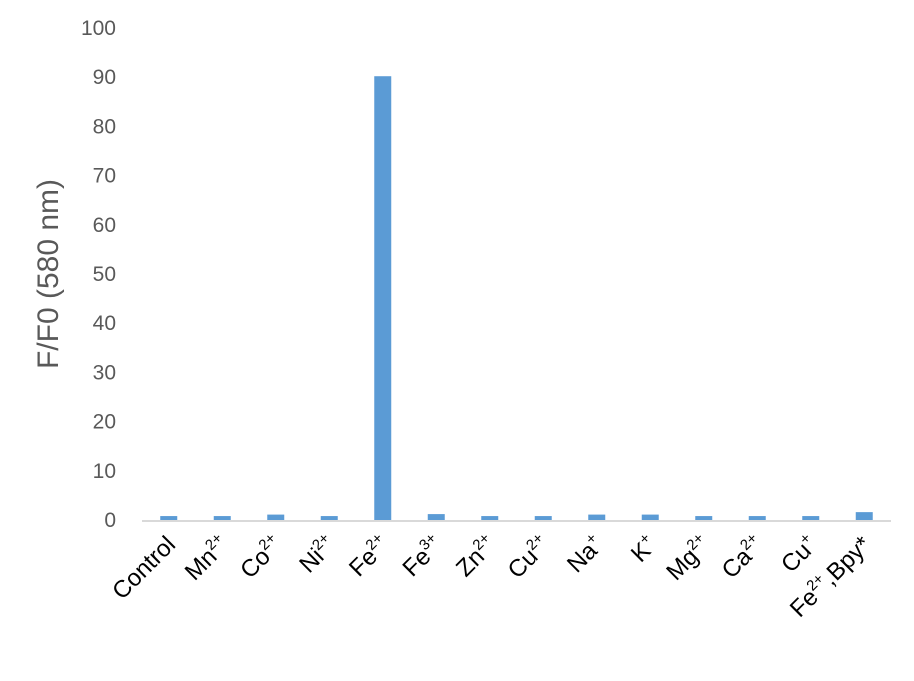 Image resolution: width=914 pixels, height=681 pixels. I want to click on x-tick-label: Ni2+, so click(317, 554).